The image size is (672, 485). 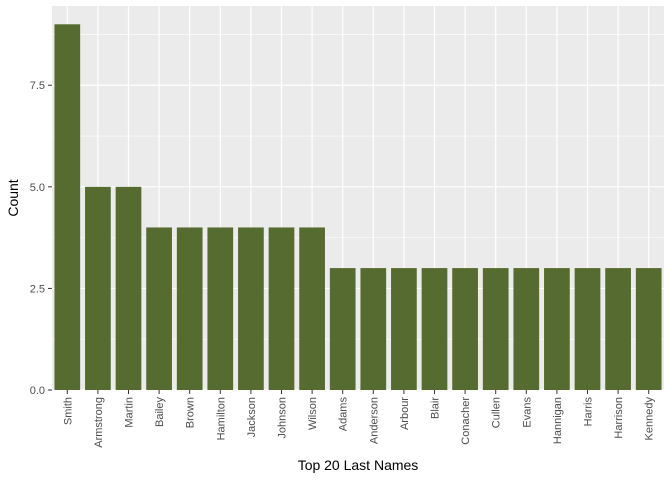 What do you see at coordinates (312, 308) in the screenshot?
I see `bar-wilson` at bounding box center [312, 308].